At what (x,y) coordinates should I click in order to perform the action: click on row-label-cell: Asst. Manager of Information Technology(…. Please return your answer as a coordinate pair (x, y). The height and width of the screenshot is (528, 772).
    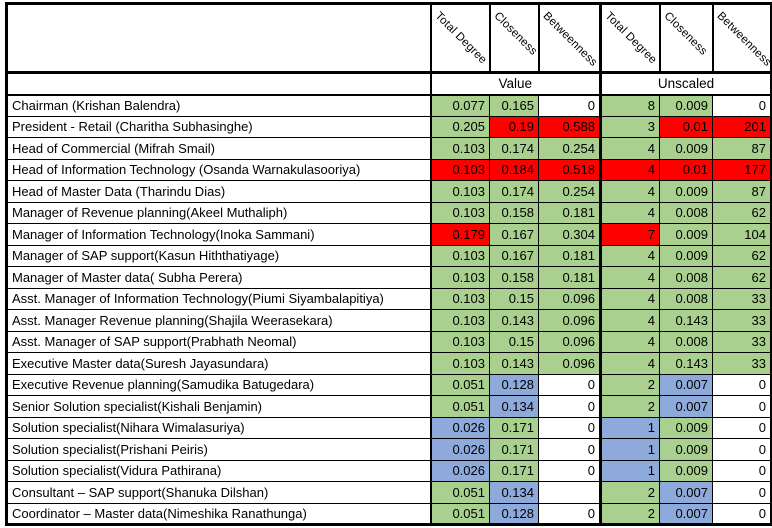
    Looking at the image, I should click on (218, 298).